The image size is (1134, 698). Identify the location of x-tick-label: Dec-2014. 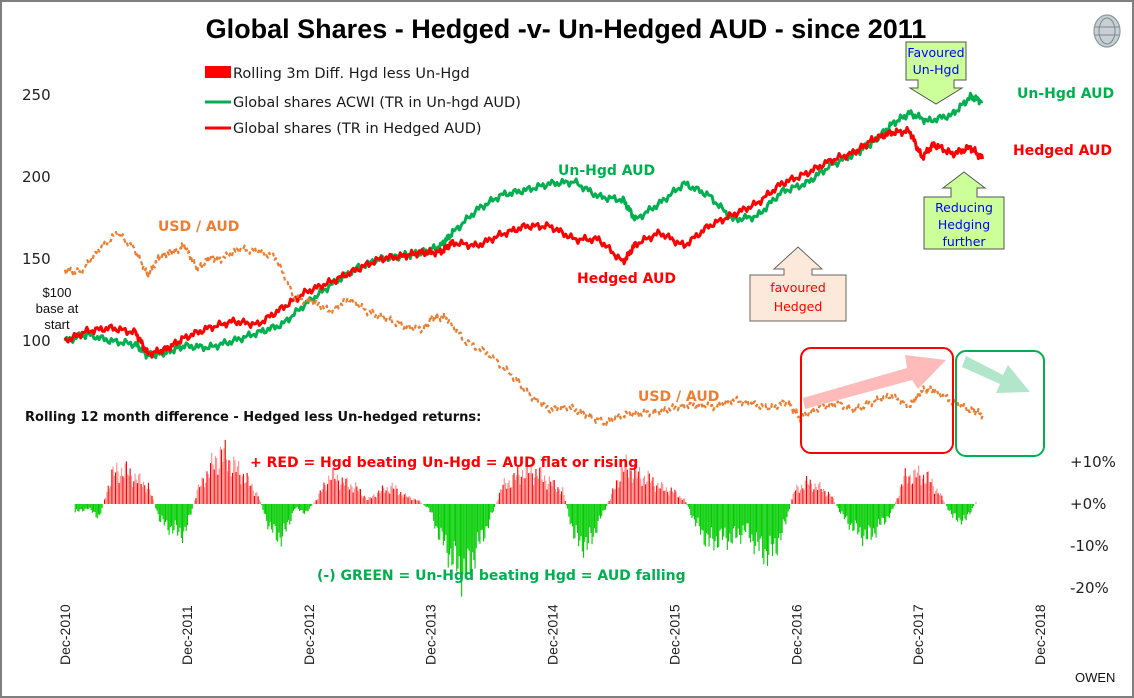
(553, 634).